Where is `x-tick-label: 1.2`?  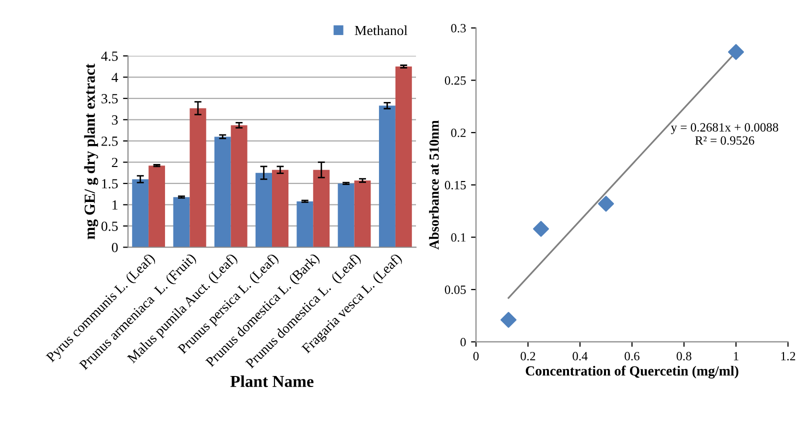 x-tick-label: 1.2 is located at coordinates (788, 356).